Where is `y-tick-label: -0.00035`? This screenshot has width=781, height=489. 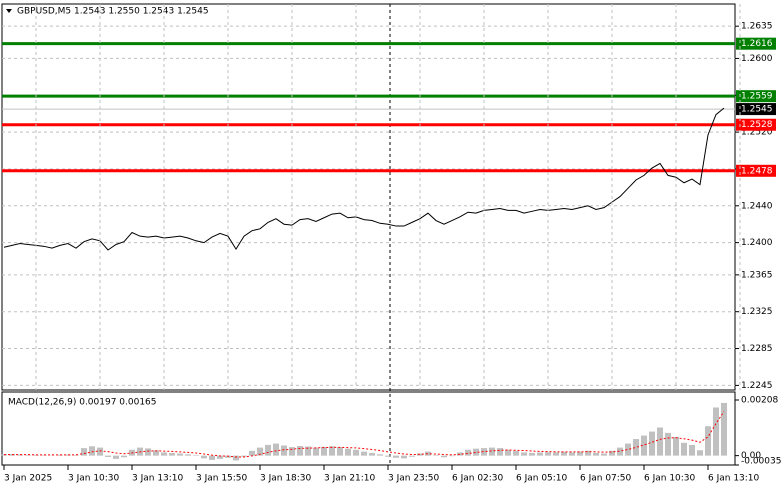
y-tick-label: -0.00035 is located at coordinates (761, 462).